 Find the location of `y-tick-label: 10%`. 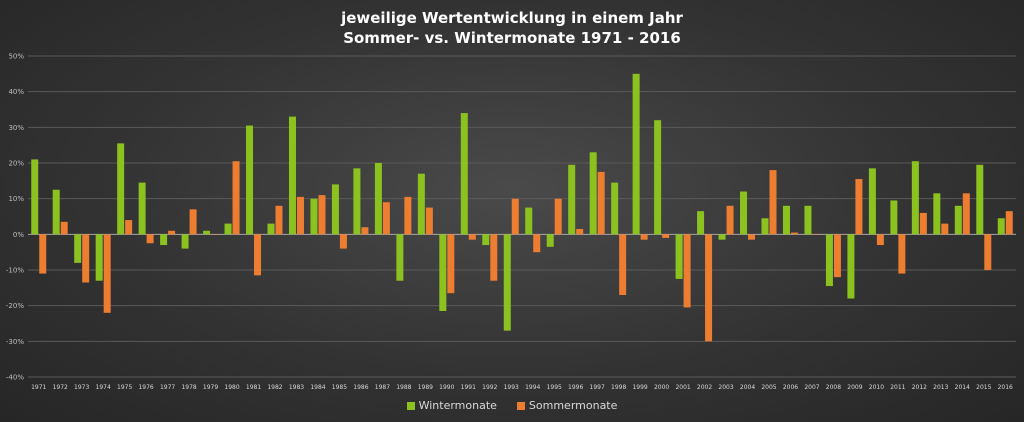

y-tick-label: 10% is located at coordinates (16, 199).